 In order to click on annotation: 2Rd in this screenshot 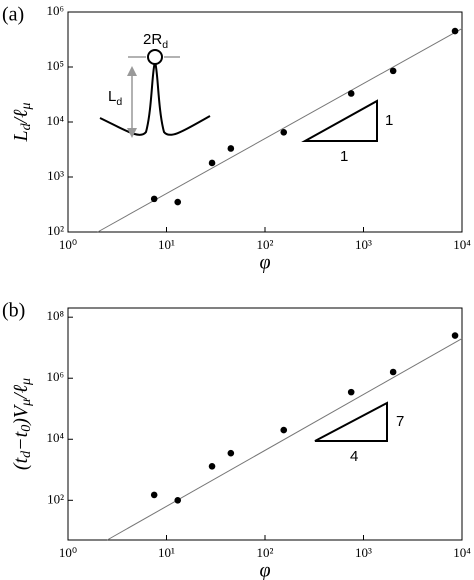, I will do `click(155, 41)`.